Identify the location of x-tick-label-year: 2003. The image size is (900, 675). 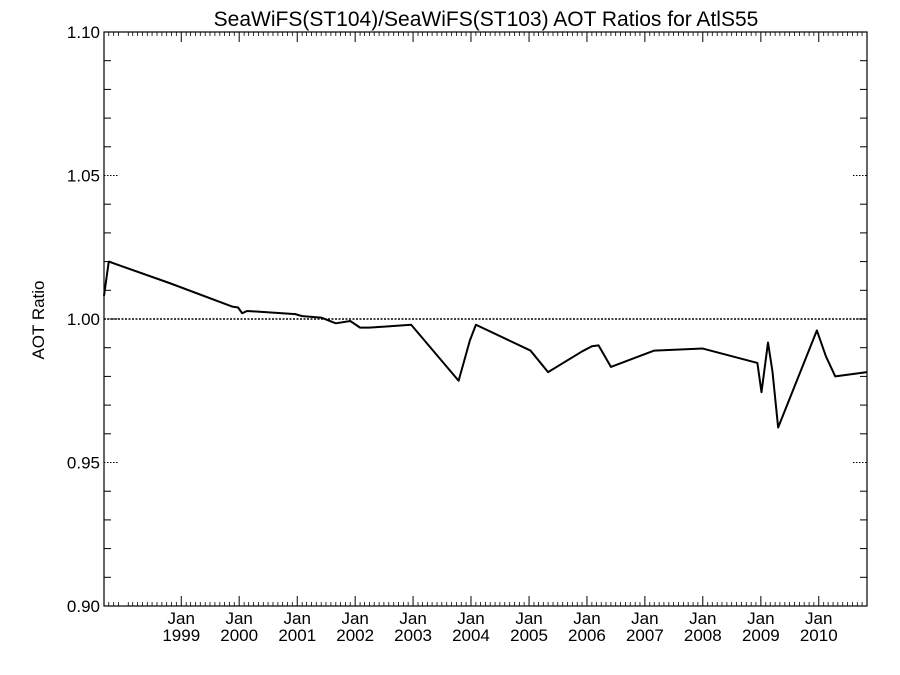
(413, 635).